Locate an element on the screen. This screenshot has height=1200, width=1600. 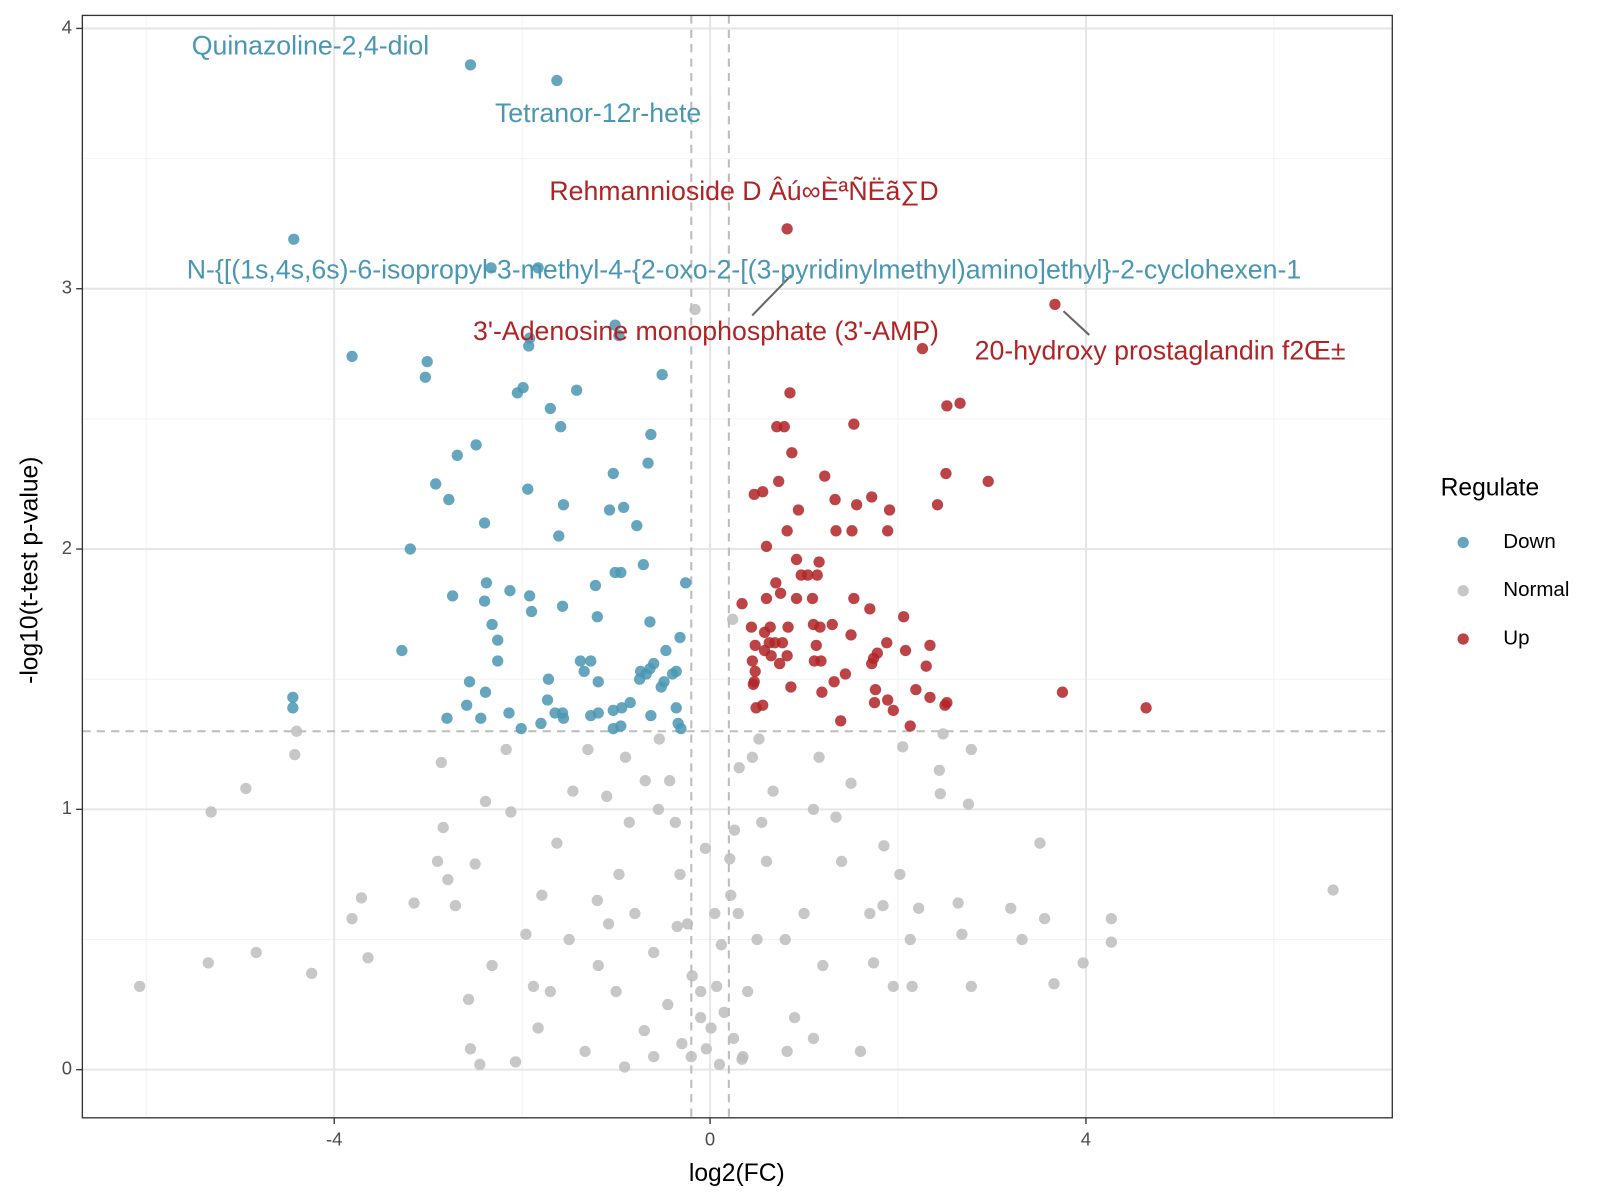
x-tick-label: 4 is located at coordinates (1086, 1138).